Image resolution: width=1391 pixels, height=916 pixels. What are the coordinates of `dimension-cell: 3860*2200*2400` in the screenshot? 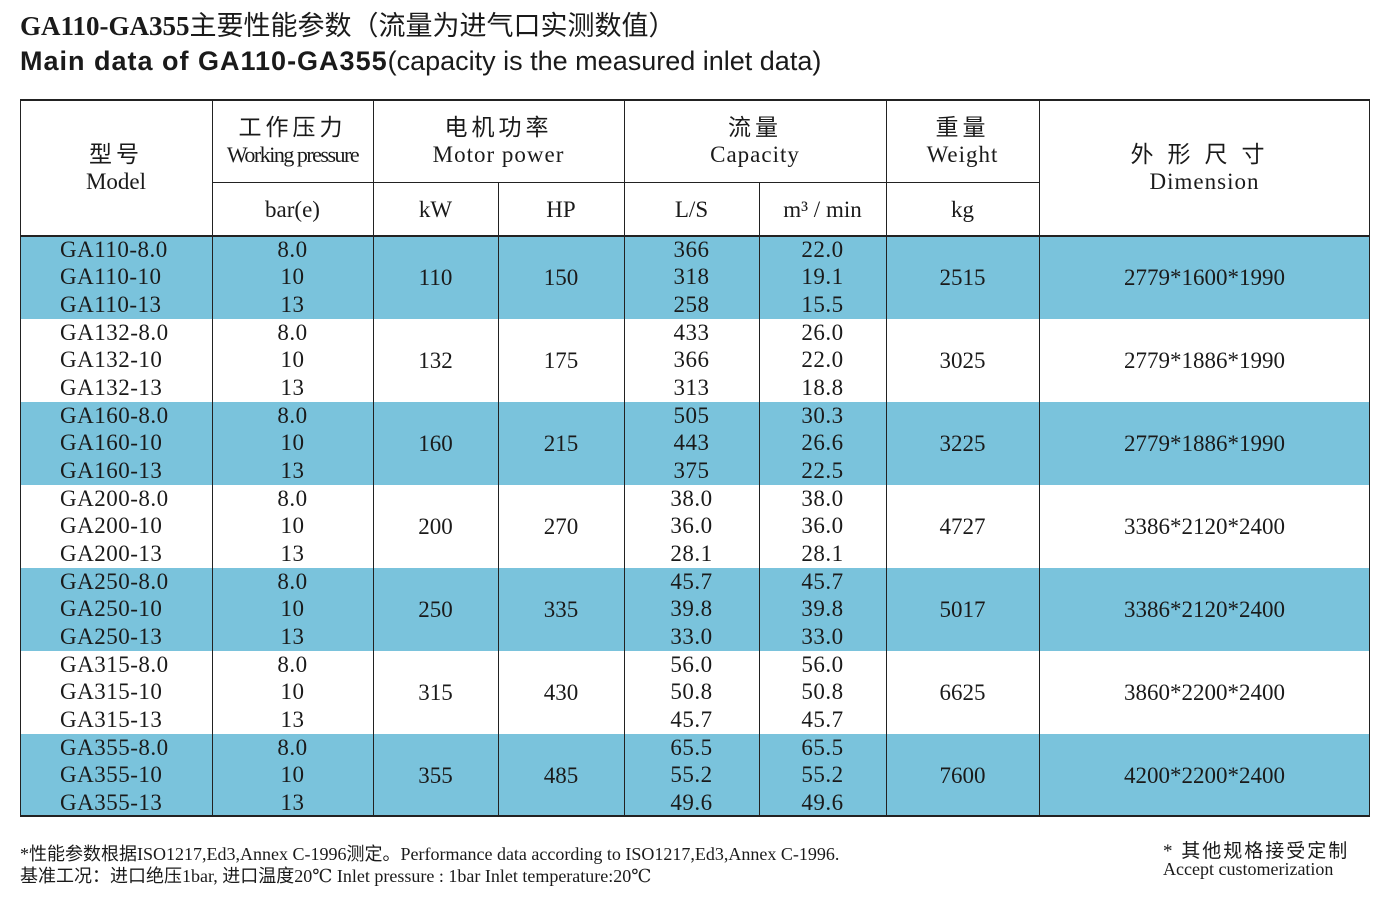 It's located at (1204, 692).